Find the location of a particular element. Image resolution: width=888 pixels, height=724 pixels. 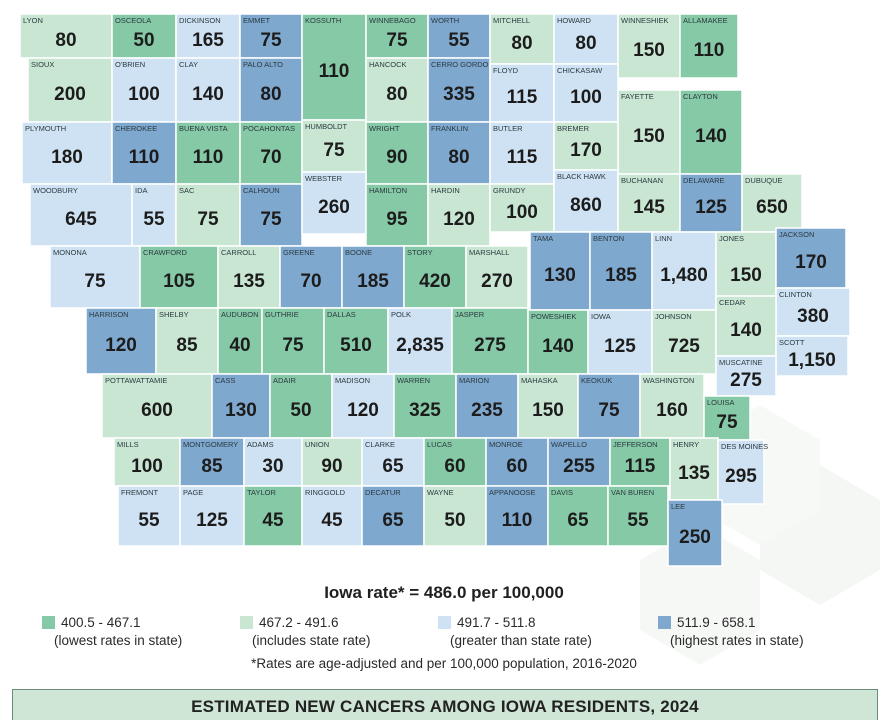

county-cherokee: CHEROKEE 110 is located at coordinates (144, 153).